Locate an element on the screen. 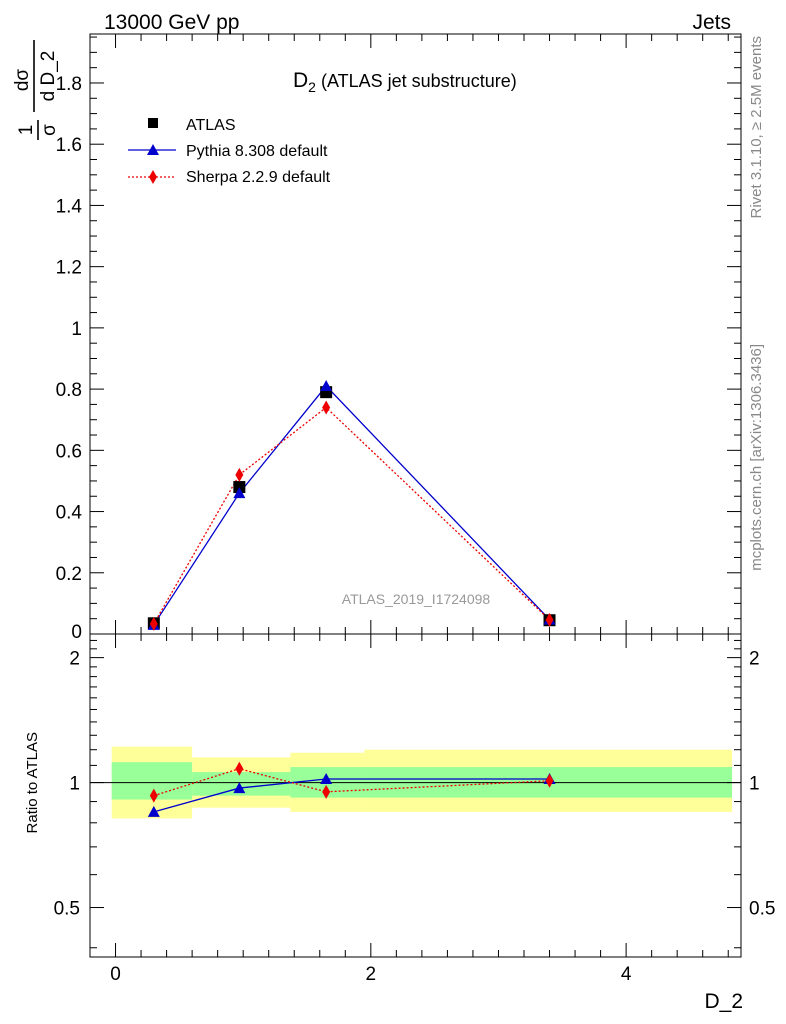 This screenshot has height=1024, width=786. title-main: D is located at coordinates (300, 80).